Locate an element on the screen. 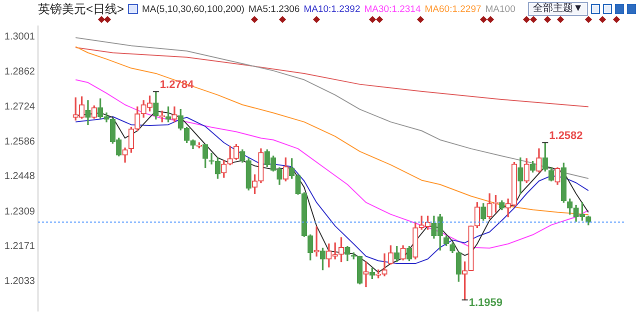 Image resolution: width=640 pixels, height=320 pixels. chart-title: 英镑美元<日线> is located at coordinates (81, 9).